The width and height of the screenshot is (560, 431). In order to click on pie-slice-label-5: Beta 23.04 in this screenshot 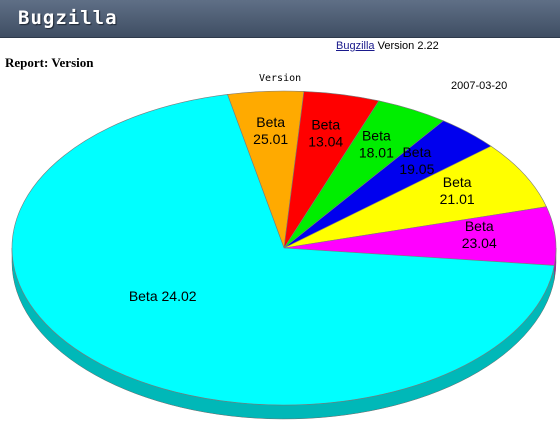, I will do `click(479, 234)`.